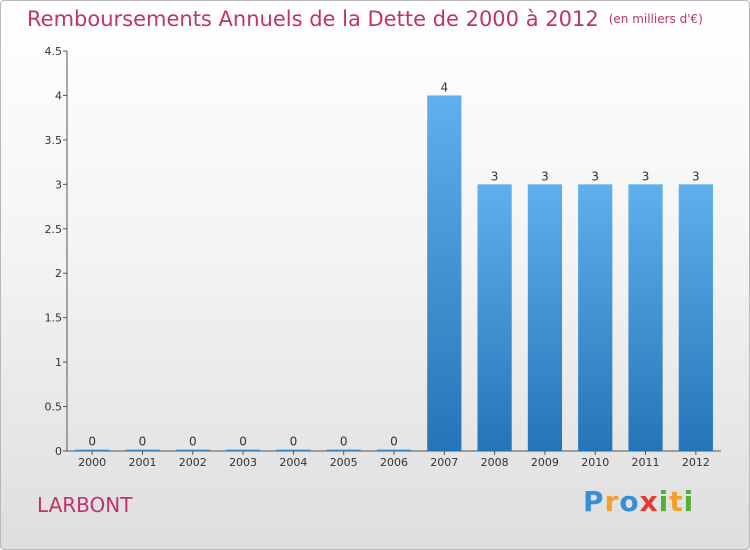  Describe the element at coordinates (444, 87) in the screenshot. I see `bar-value-label: 4` at that location.